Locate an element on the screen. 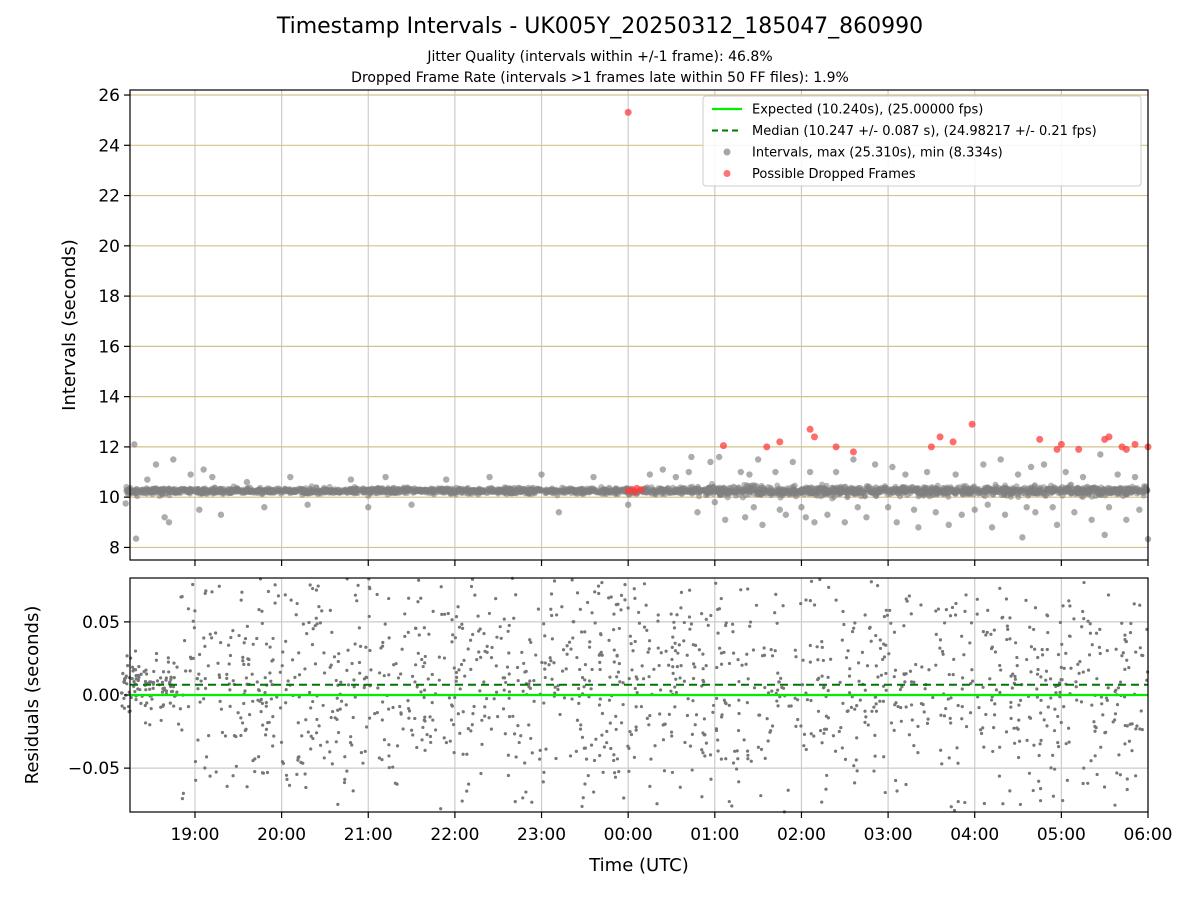  x-tick-label: 23:00 is located at coordinates (541, 835).